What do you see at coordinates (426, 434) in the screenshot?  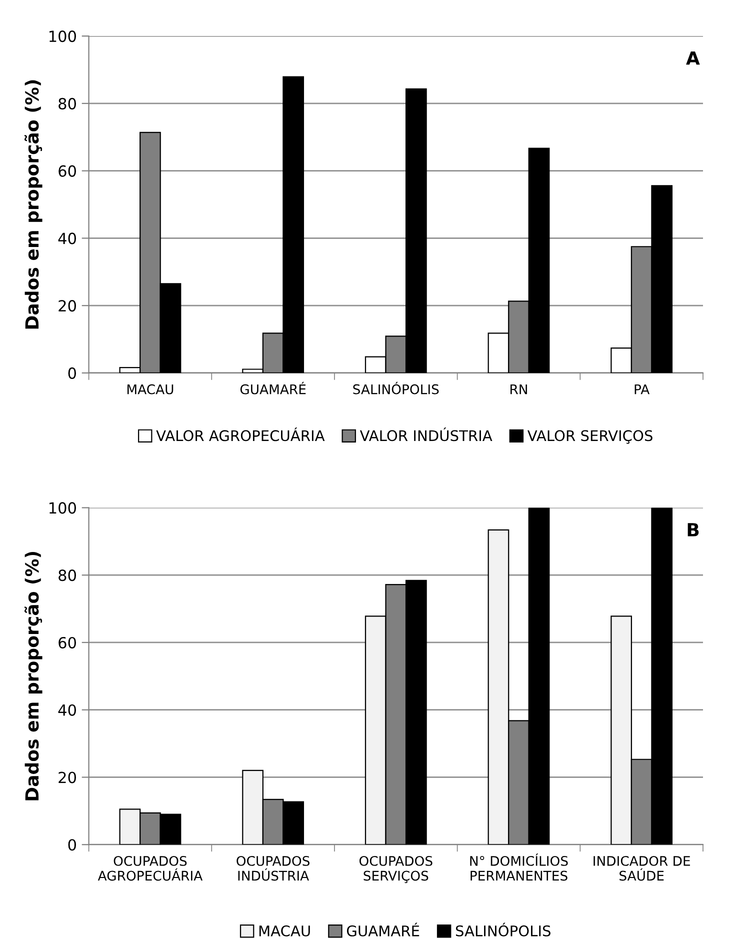 I see `legend-label: VALOR INDÚSTRIA` at bounding box center [426, 434].